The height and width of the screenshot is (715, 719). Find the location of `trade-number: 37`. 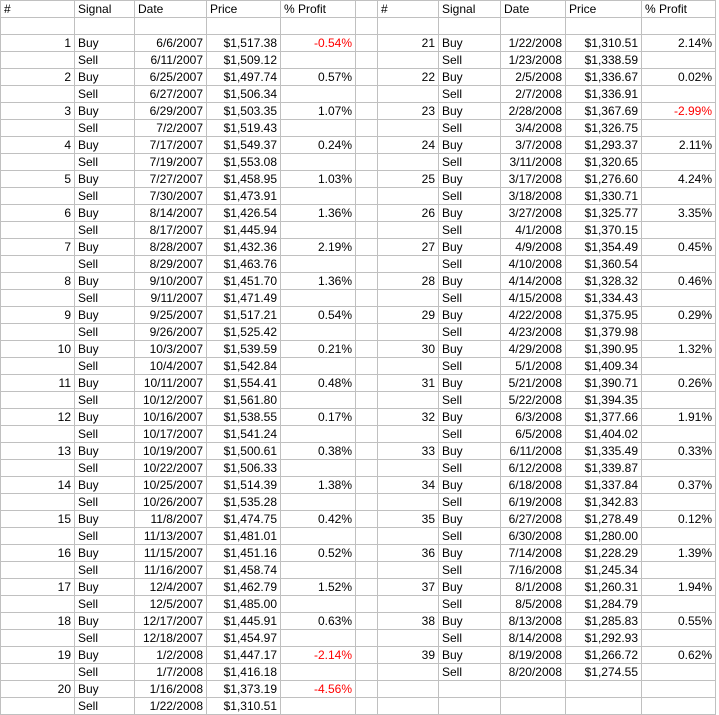

trade-number: 37 is located at coordinates (408, 587).